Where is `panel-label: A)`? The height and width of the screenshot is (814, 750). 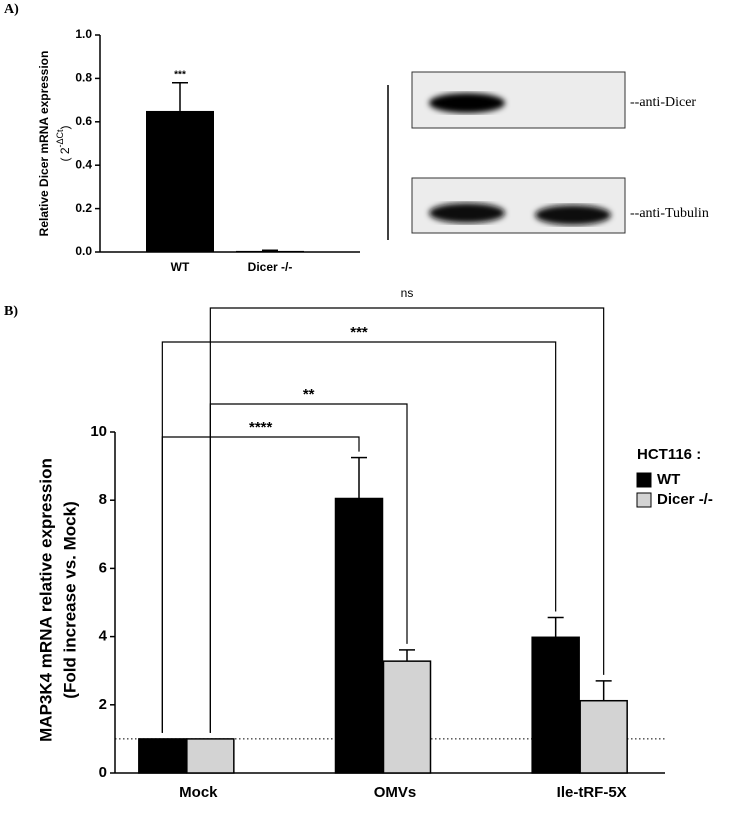
panel-label: A) is located at coordinates (11, 9).